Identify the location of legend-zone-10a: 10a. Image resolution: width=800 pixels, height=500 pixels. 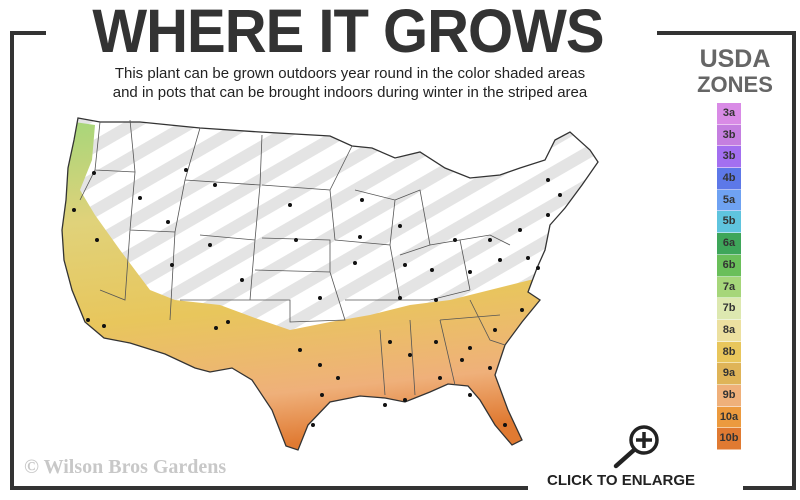
(729, 417).